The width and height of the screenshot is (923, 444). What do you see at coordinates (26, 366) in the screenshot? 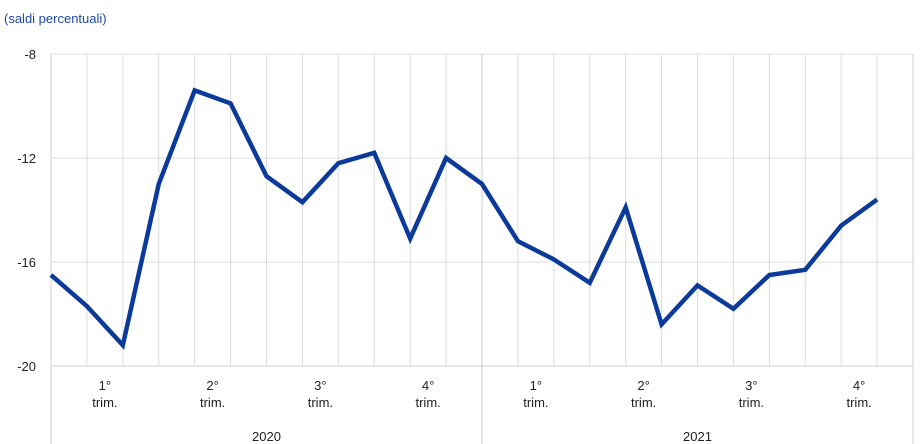
I see `y-tick-label: -20` at bounding box center [26, 366].